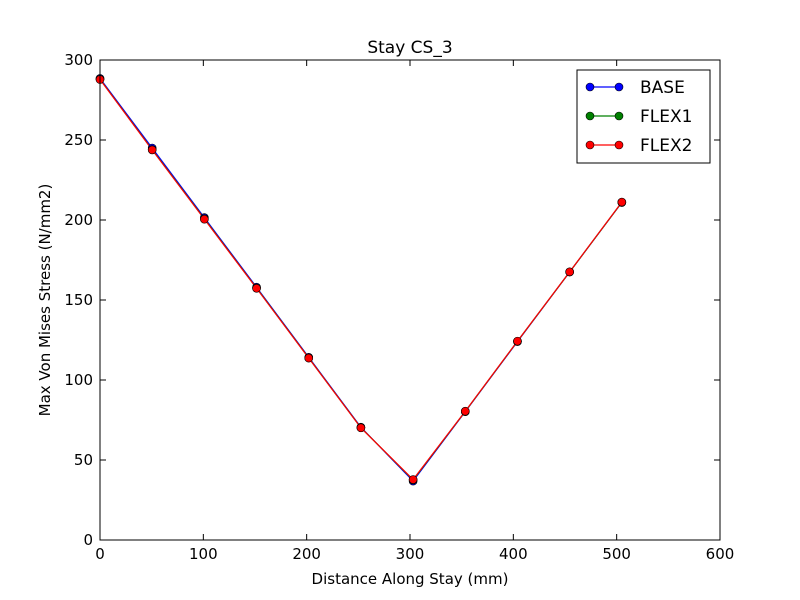 Image resolution: width=800 pixels, height=600 pixels. I want to click on y-tick-label: 250, so click(78, 140).